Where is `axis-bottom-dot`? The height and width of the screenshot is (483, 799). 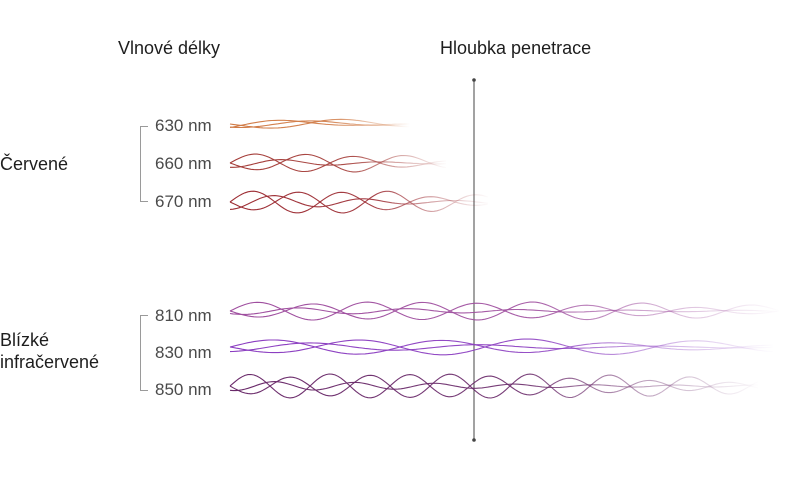 axis-bottom-dot is located at coordinates (474, 440).